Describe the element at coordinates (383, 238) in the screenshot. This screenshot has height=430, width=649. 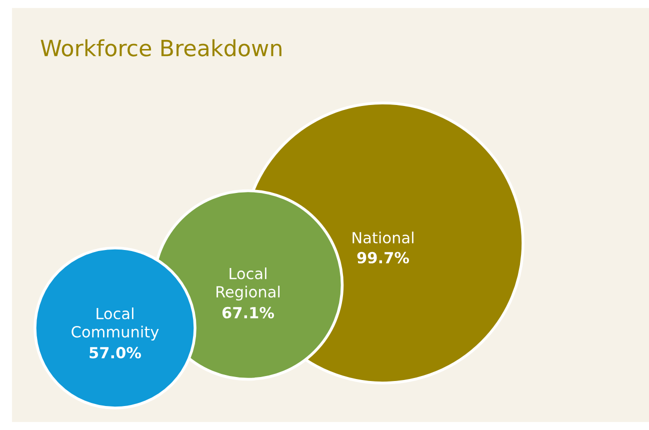
I see `category-label: National` at that location.